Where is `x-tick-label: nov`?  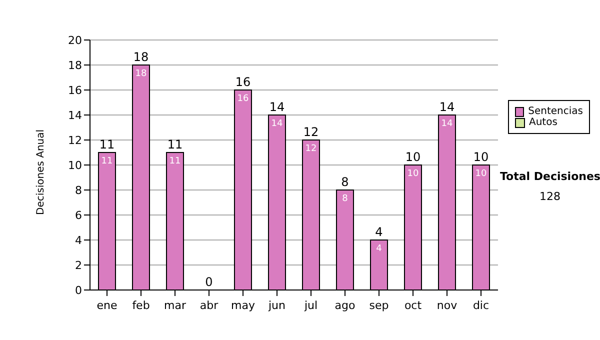 x-tick-label: nov is located at coordinates (447, 305).